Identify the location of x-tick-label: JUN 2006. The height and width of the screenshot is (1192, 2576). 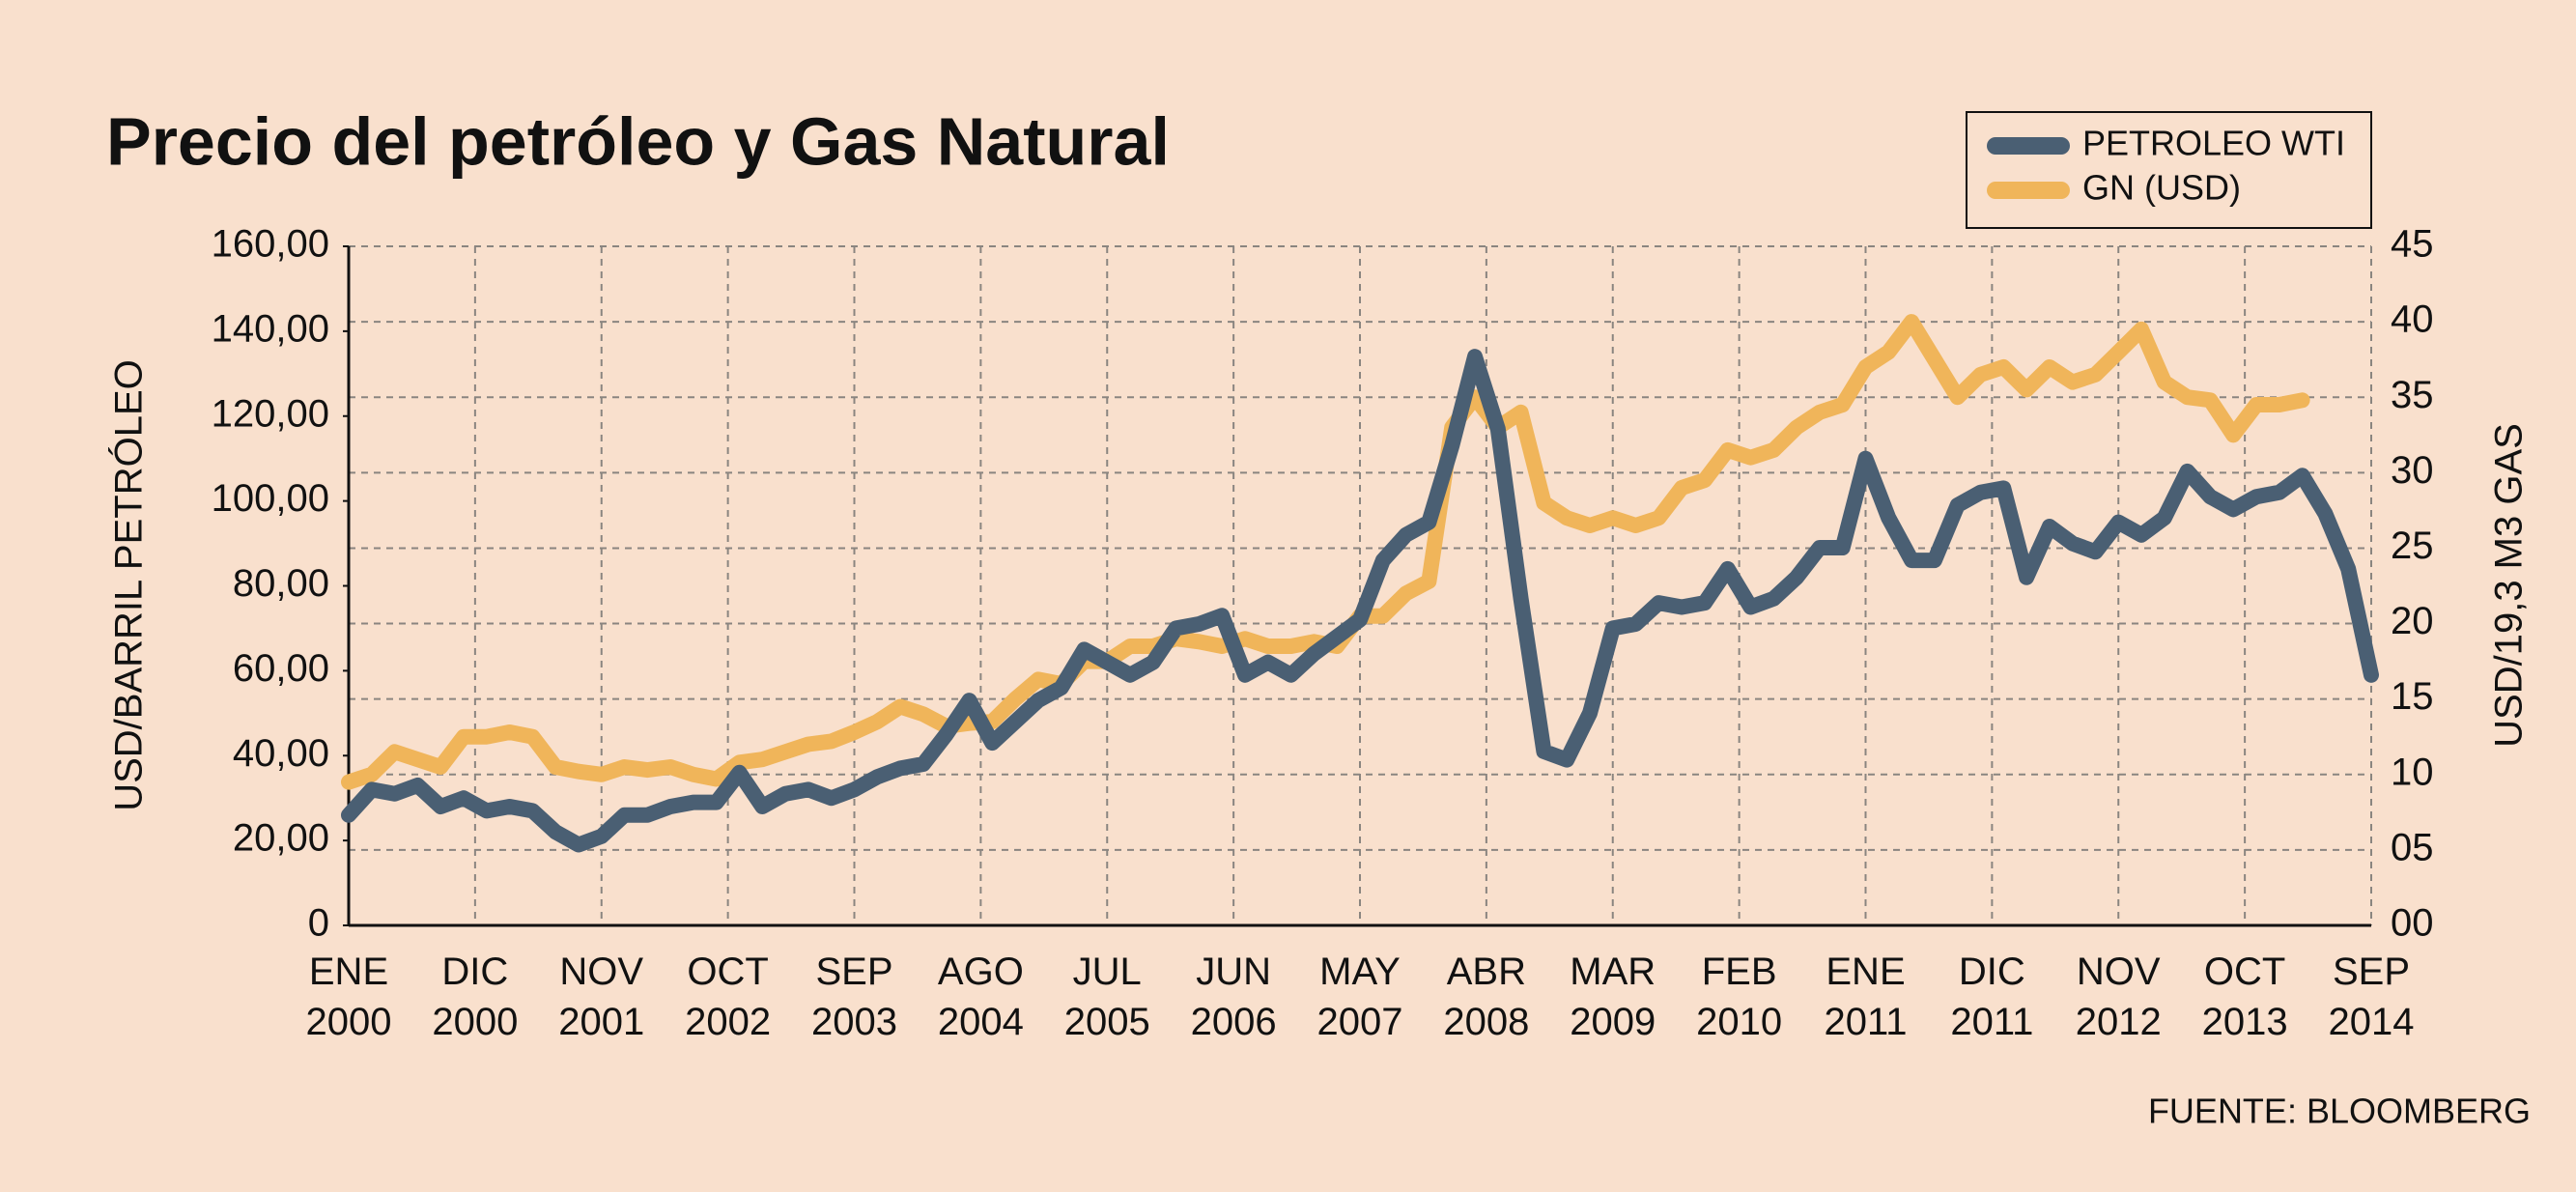
(1233, 997).